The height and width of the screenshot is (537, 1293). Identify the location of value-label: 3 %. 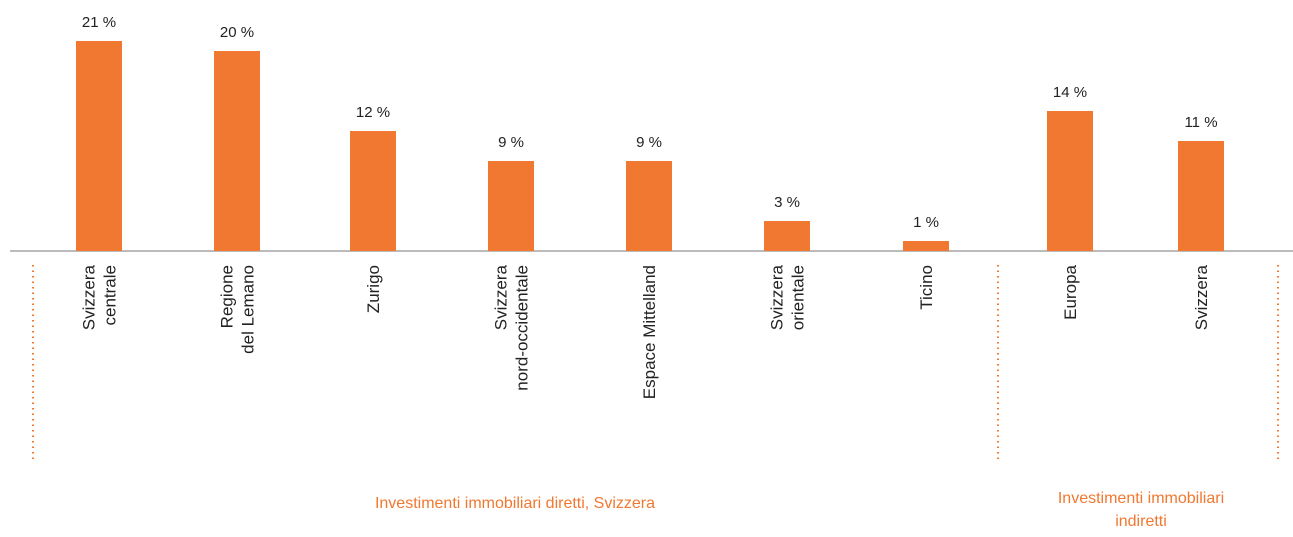
(787, 202).